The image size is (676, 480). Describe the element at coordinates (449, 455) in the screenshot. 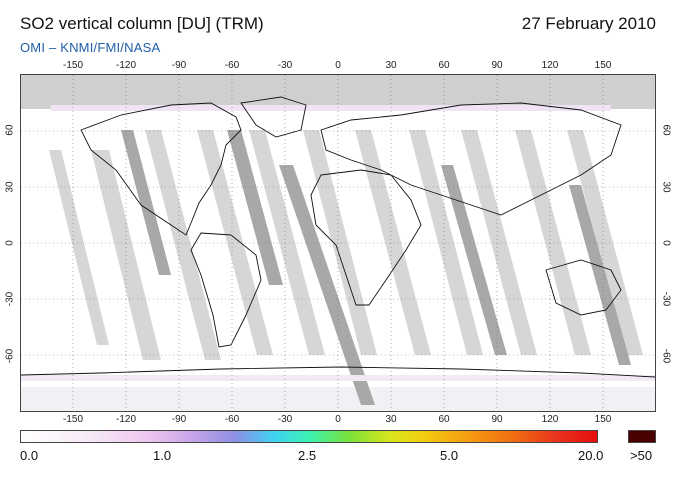

I see `colorbar-label: 5.0` at that location.